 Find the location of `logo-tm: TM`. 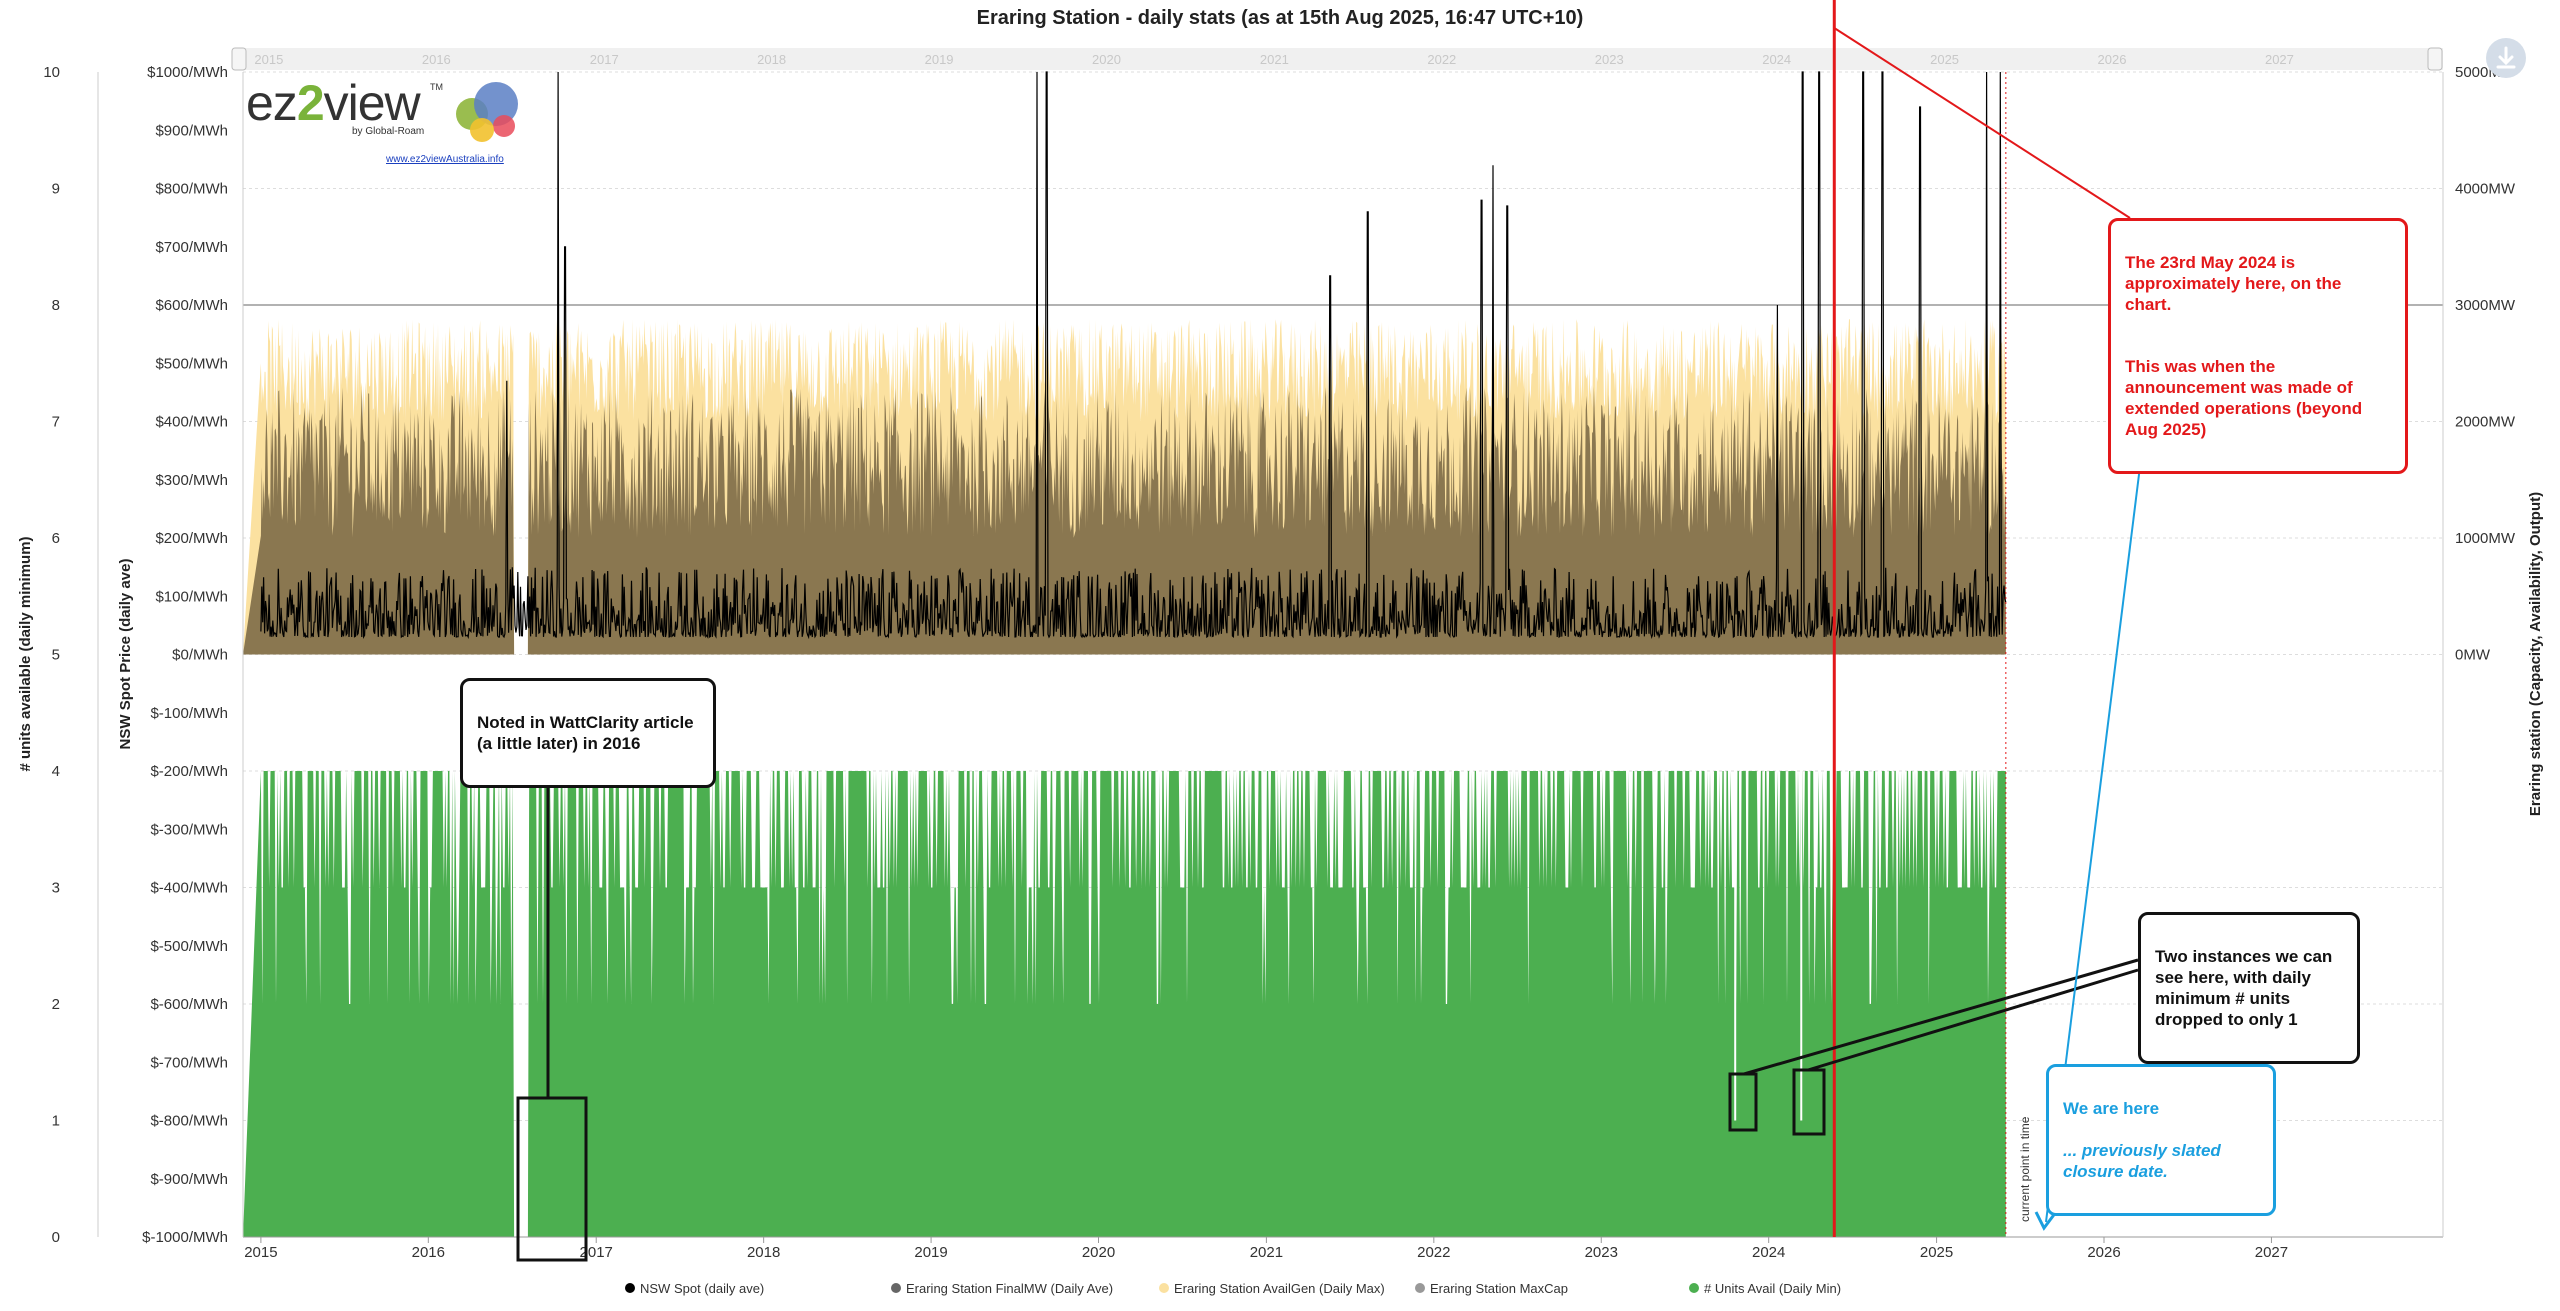

logo-tm: TM is located at coordinates (436, 87).